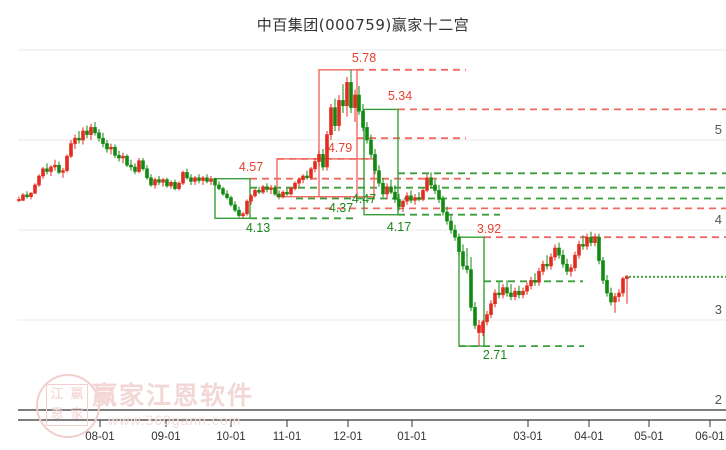 This screenshot has height=450, width=726. What do you see at coordinates (588, 437) in the screenshot?
I see `x-axis-tick-label: 04-01` at bounding box center [588, 437].